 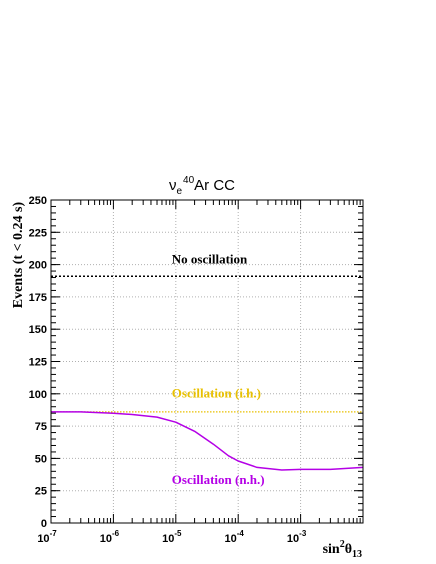 What do you see at coordinates (38, 233) in the screenshot?
I see `y-tick-label: 225` at bounding box center [38, 233].